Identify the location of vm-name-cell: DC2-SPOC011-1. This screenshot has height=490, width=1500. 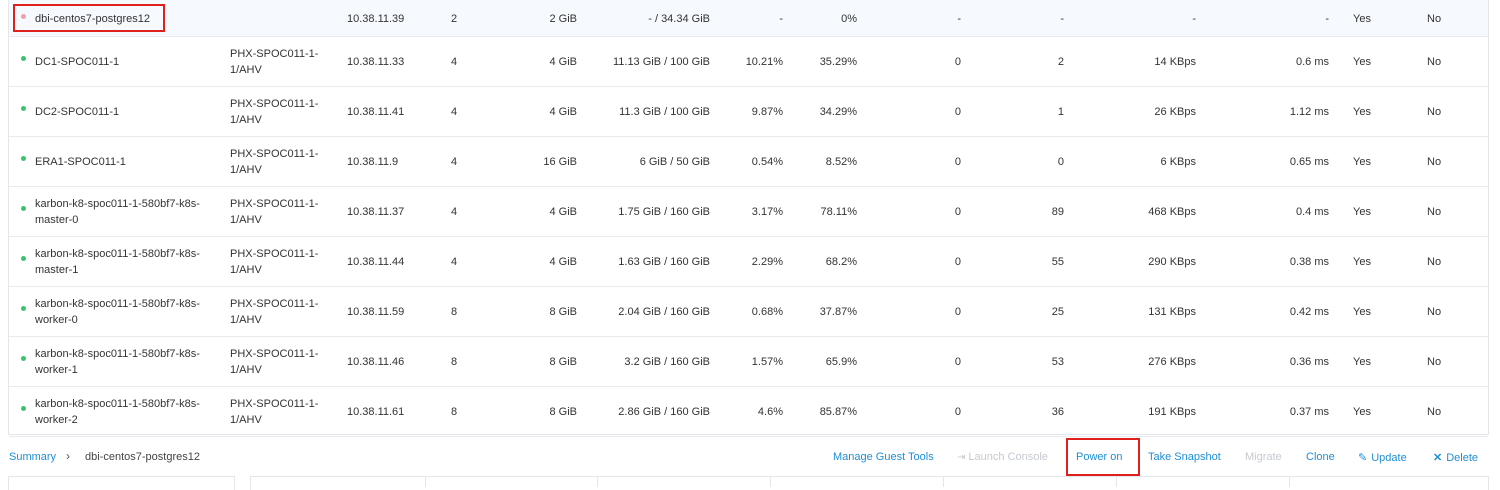
(77, 112).